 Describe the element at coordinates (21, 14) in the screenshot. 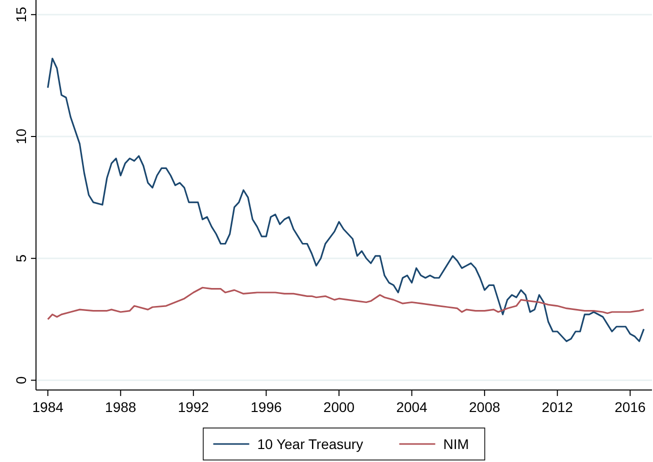

I see `y-tick-label: 15` at that location.